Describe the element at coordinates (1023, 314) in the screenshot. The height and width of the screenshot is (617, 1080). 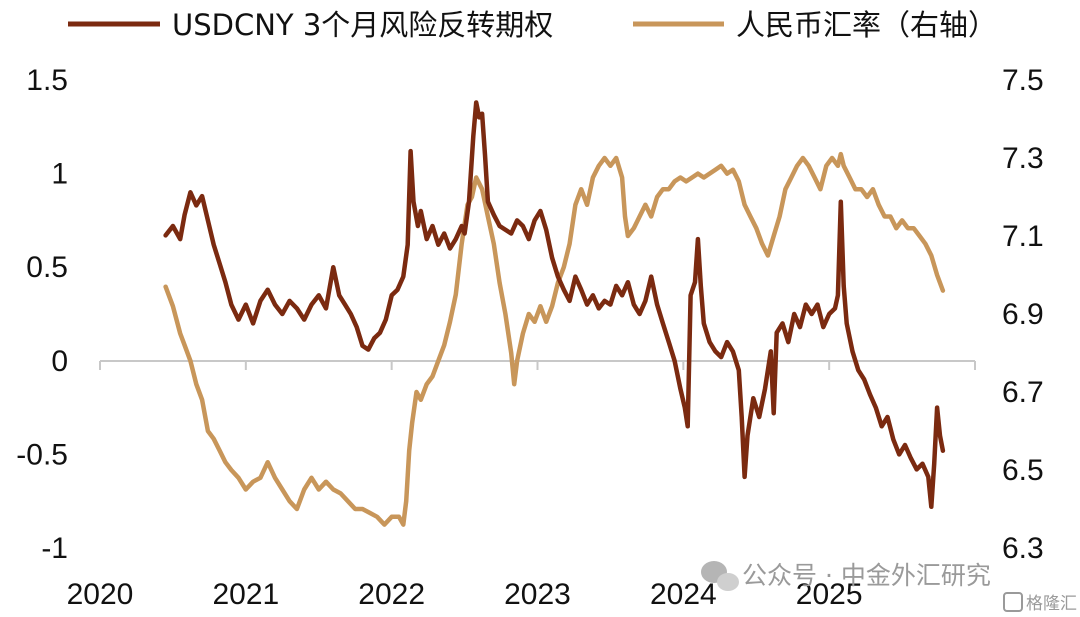
I see `right-tick-label: 6.9` at that location.